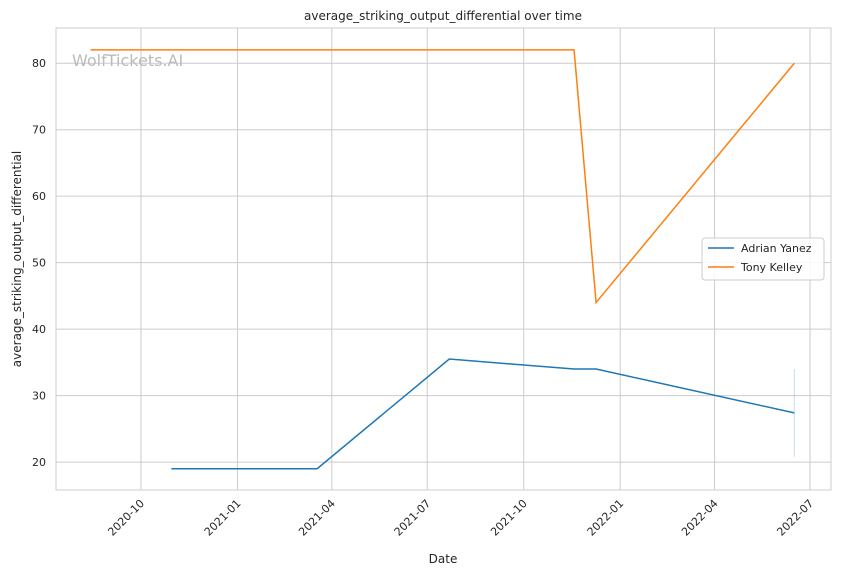 The image size is (842, 579). Describe the element at coordinates (700, 518) in the screenshot. I see `x-tick-label: 2022-04` at that location.